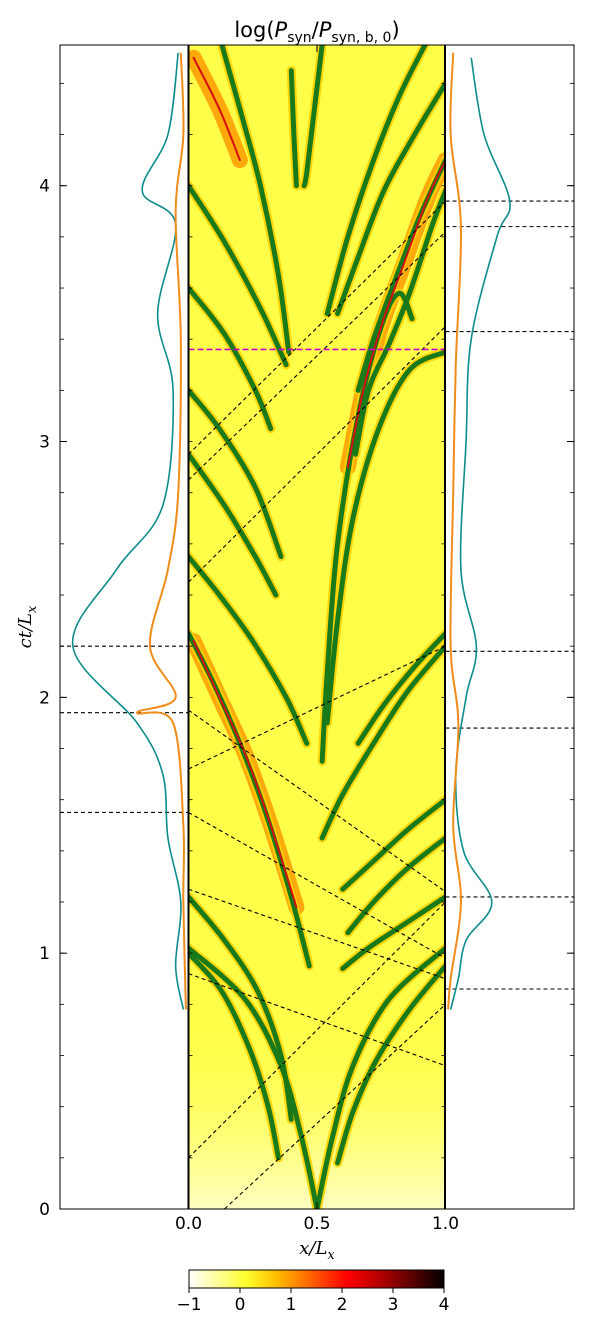 Image resolution: width=600 pixels, height=1330 pixels. I want to click on y-tick-label-0: 0, so click(44, 1210).